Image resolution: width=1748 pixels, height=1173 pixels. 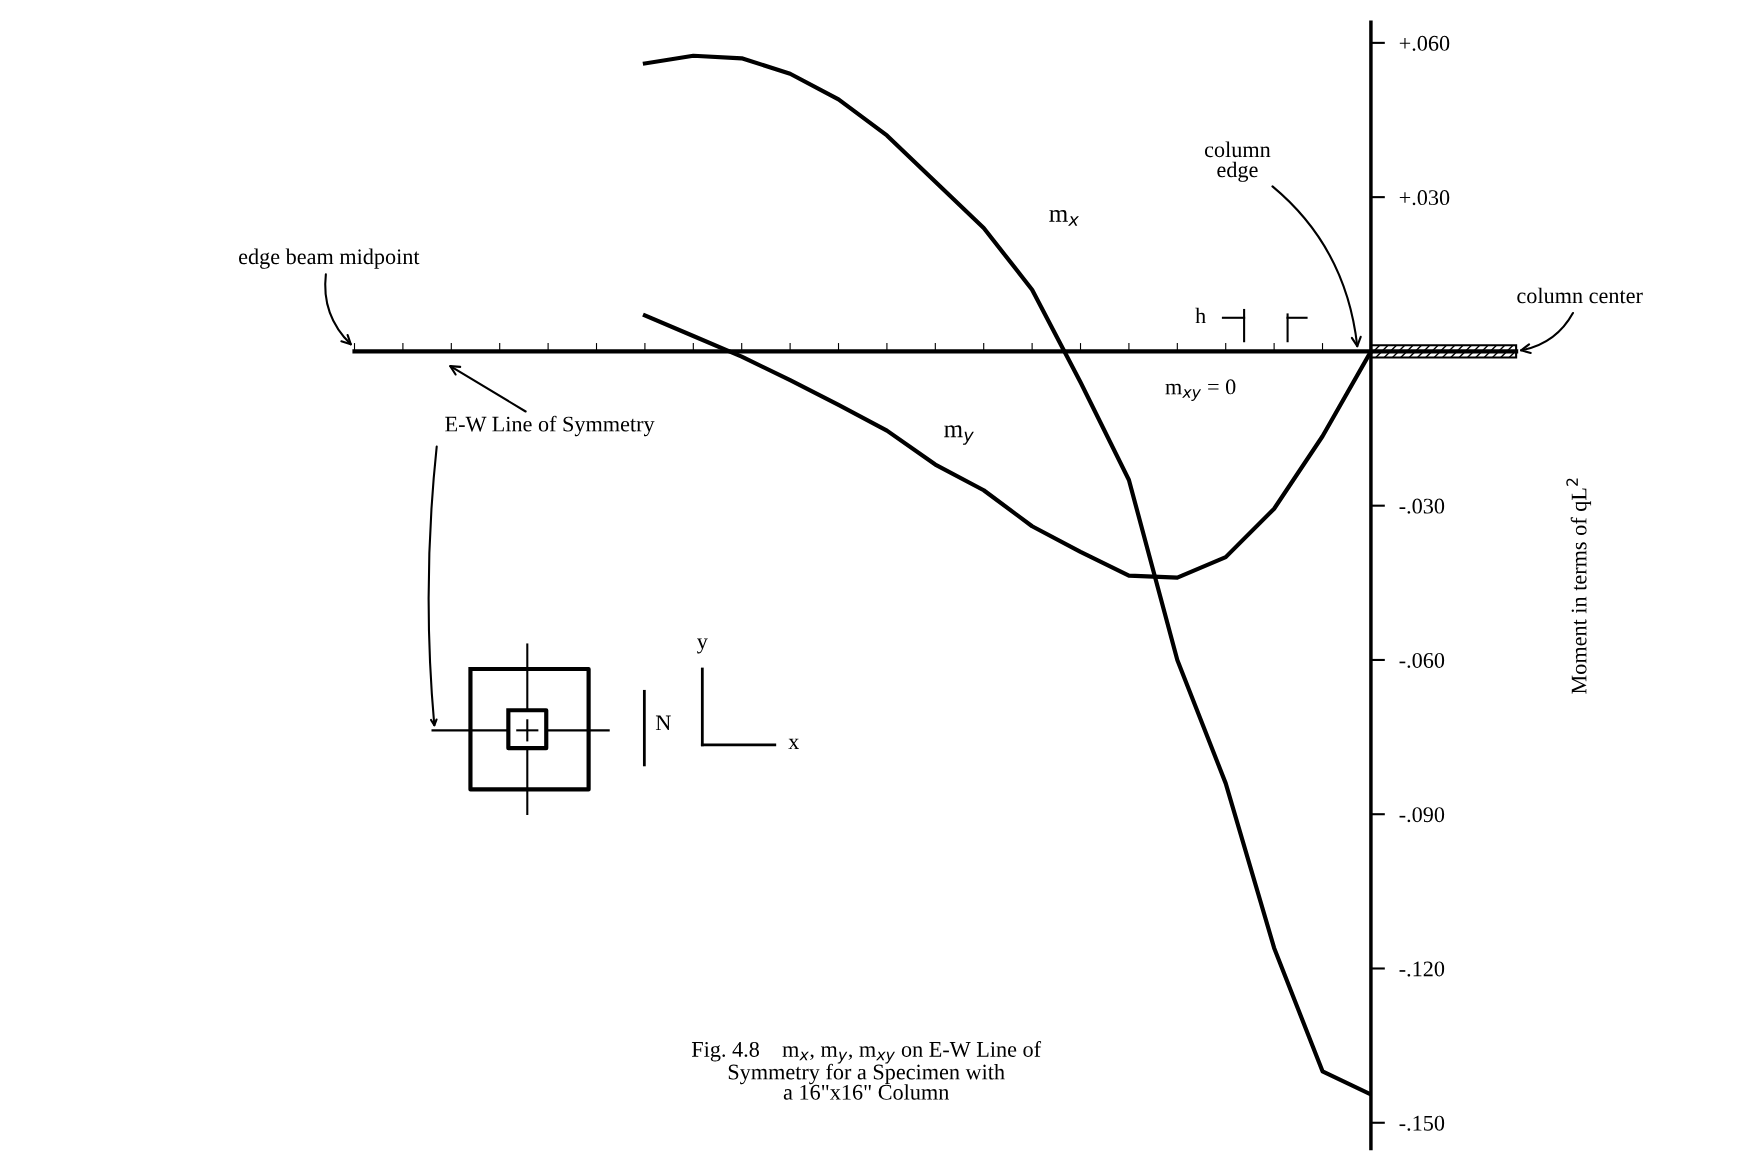 I want to click on annotation: h, so click(x=1200, y=315).